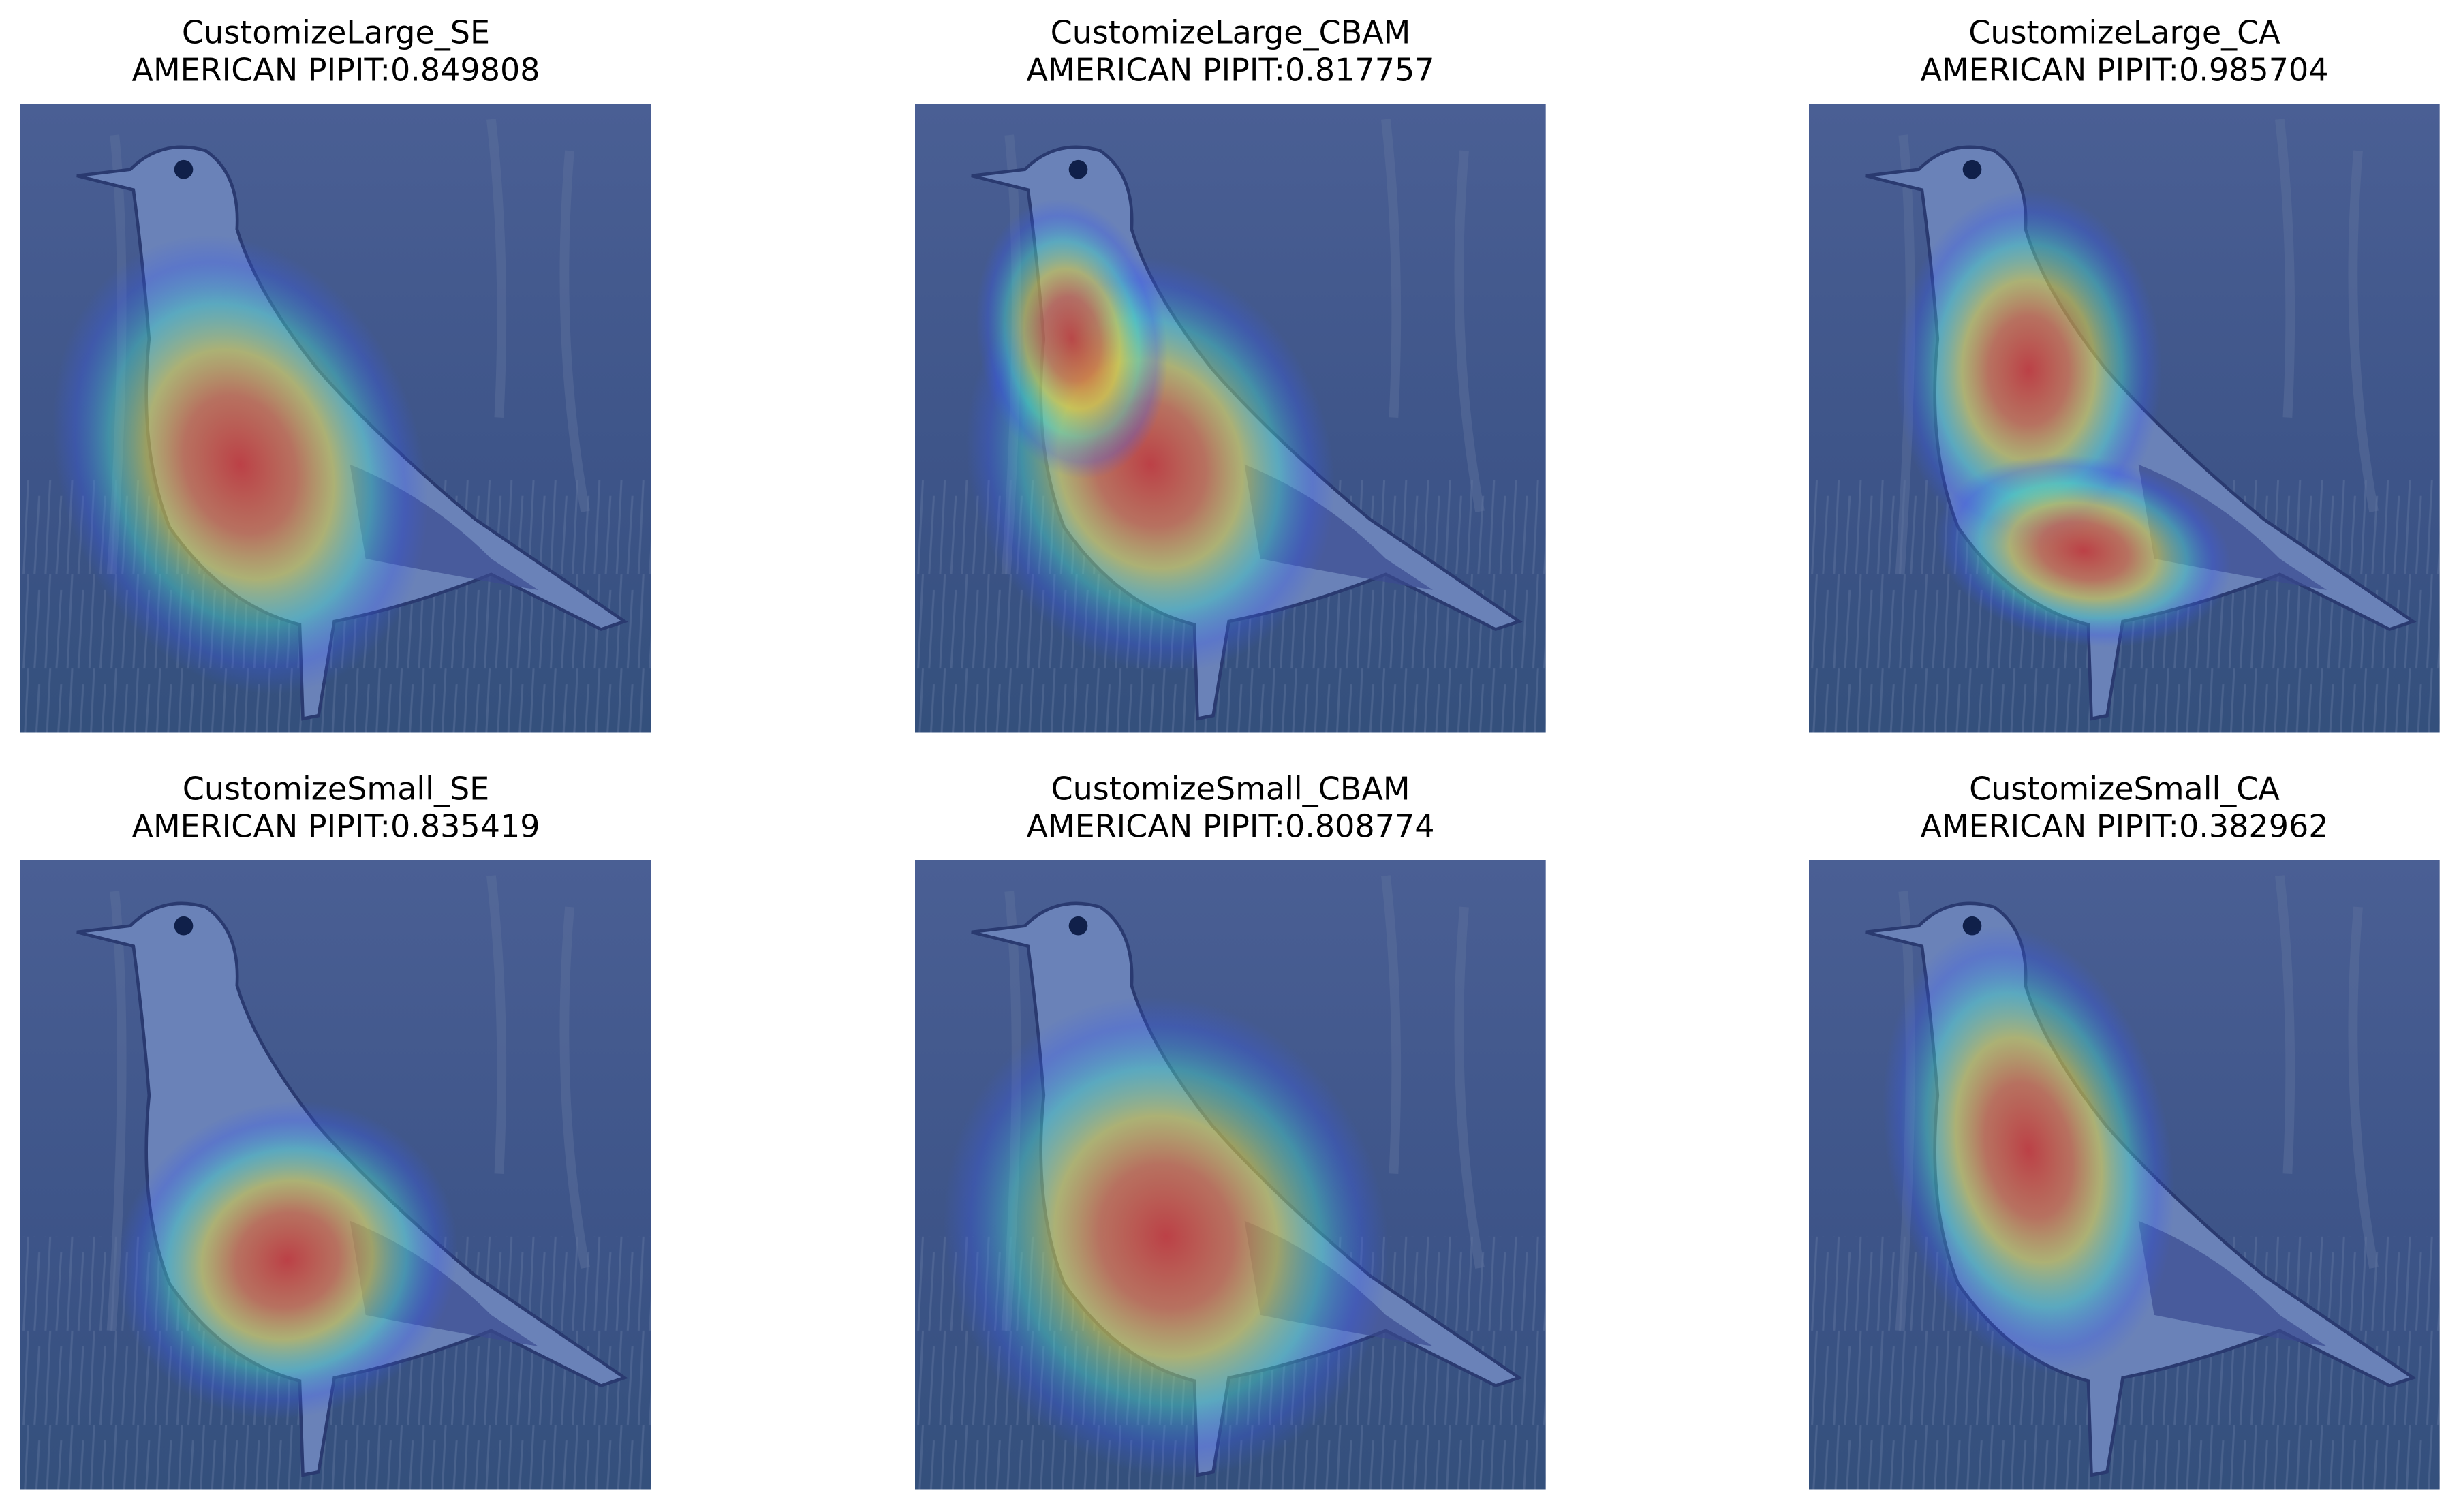 This screenshot has height=1512, width=2461. I want to click on panel-title: CustomizeLarge_CA, so click(2124, 32).